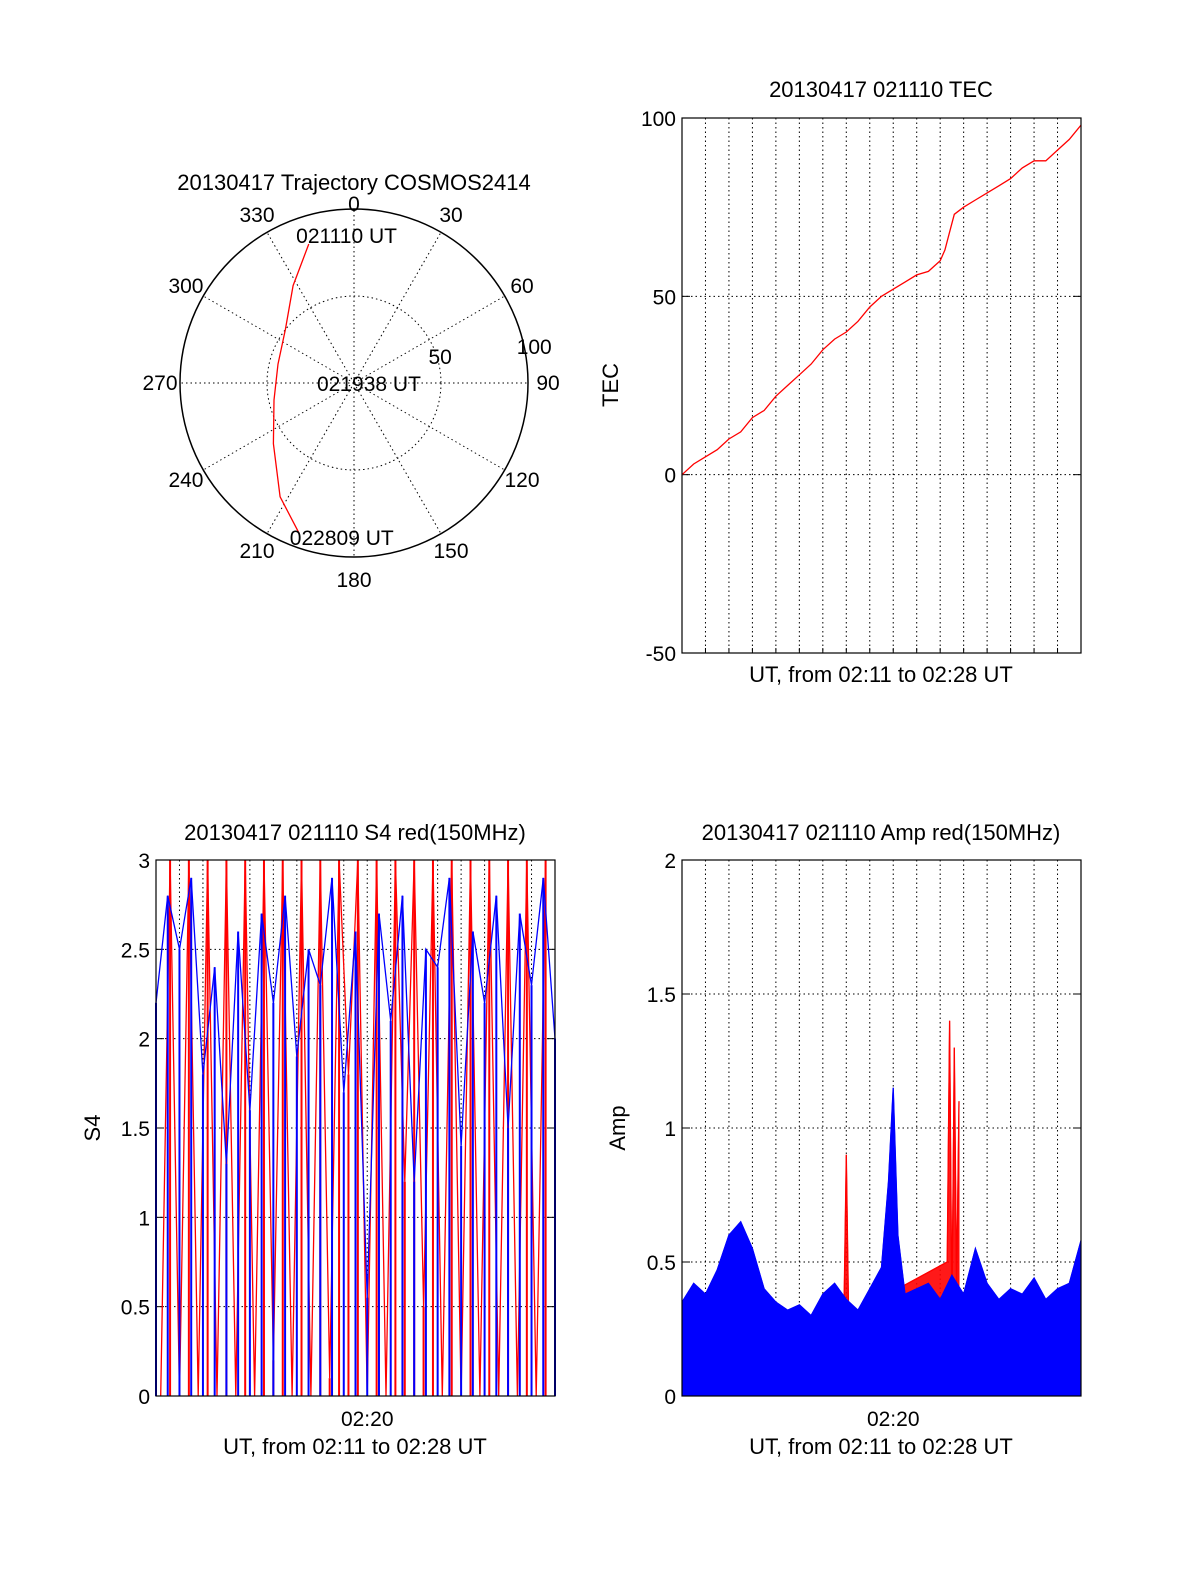  What do you see at coordinates (881, 832) in the screenshot?
I see `amp-title: 20130417 021110 Amp red(150MHz)` at bounding box center [881, 832].